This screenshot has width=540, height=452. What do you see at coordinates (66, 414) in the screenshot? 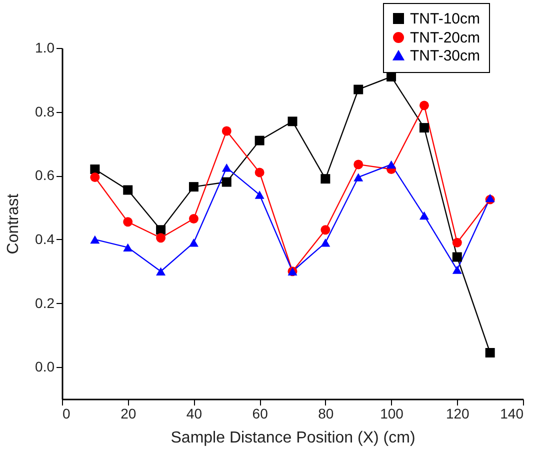
I see `x-tick-label: 0` at bounding box center [66, 414].